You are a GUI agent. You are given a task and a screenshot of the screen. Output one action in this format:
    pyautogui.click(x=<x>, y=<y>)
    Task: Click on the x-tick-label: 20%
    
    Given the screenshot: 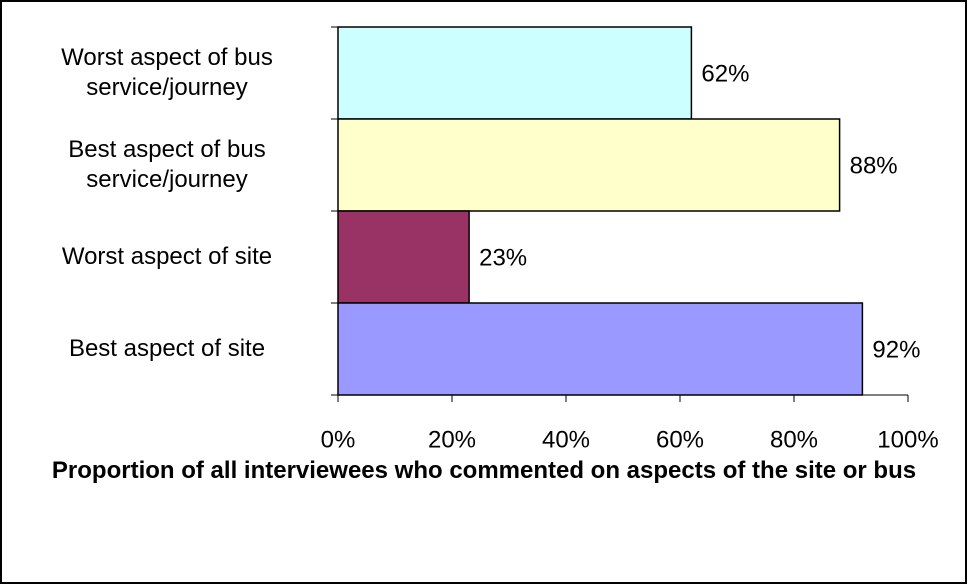 What is the action you would take?
    pyautogui.click(x=452, y=439)
    